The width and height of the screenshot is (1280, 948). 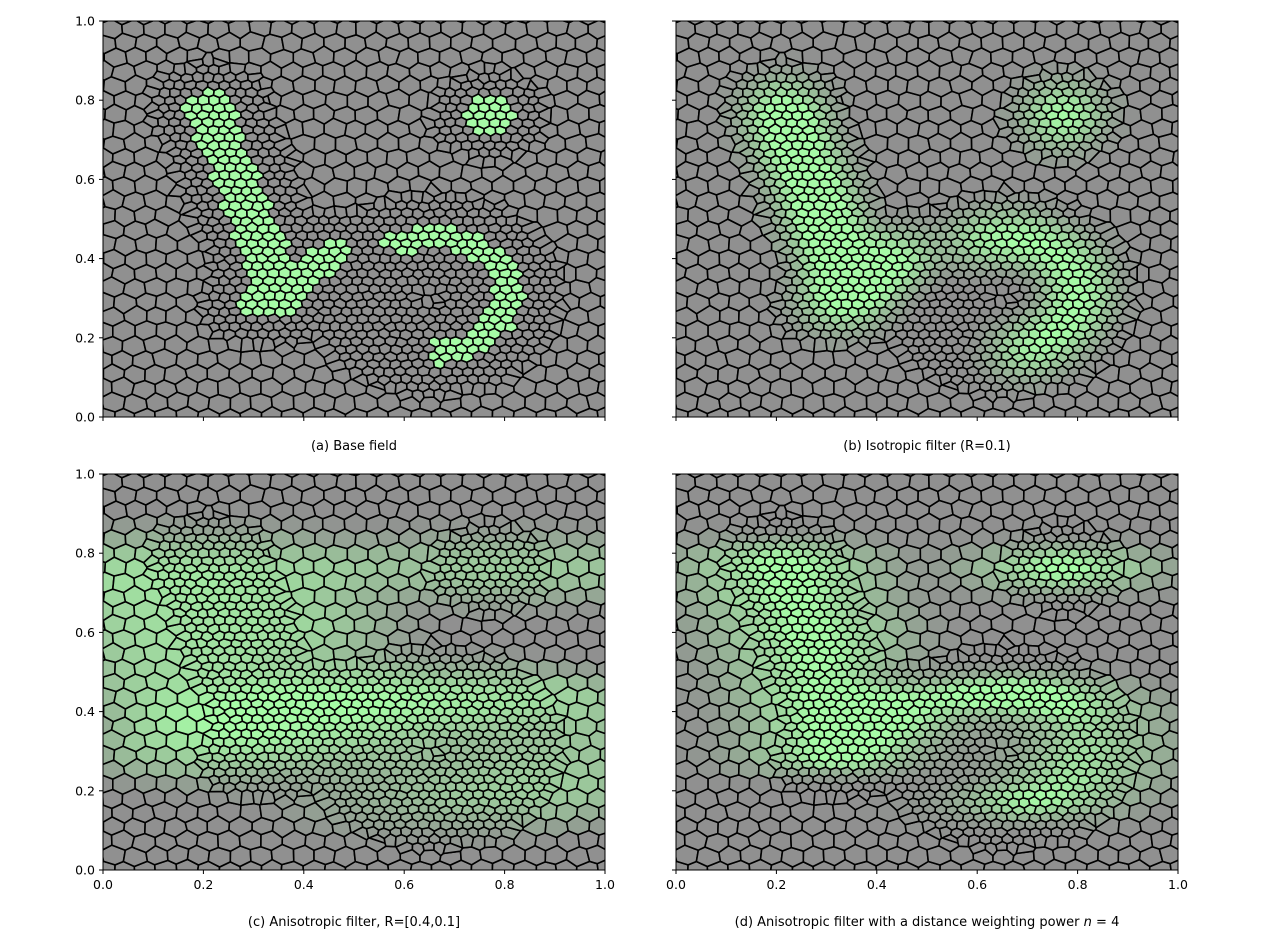 What do you see at coordinates (85, 632) in the screenshot?
I see `y-tick-label: 0.6` at bounding box center [85, 632].